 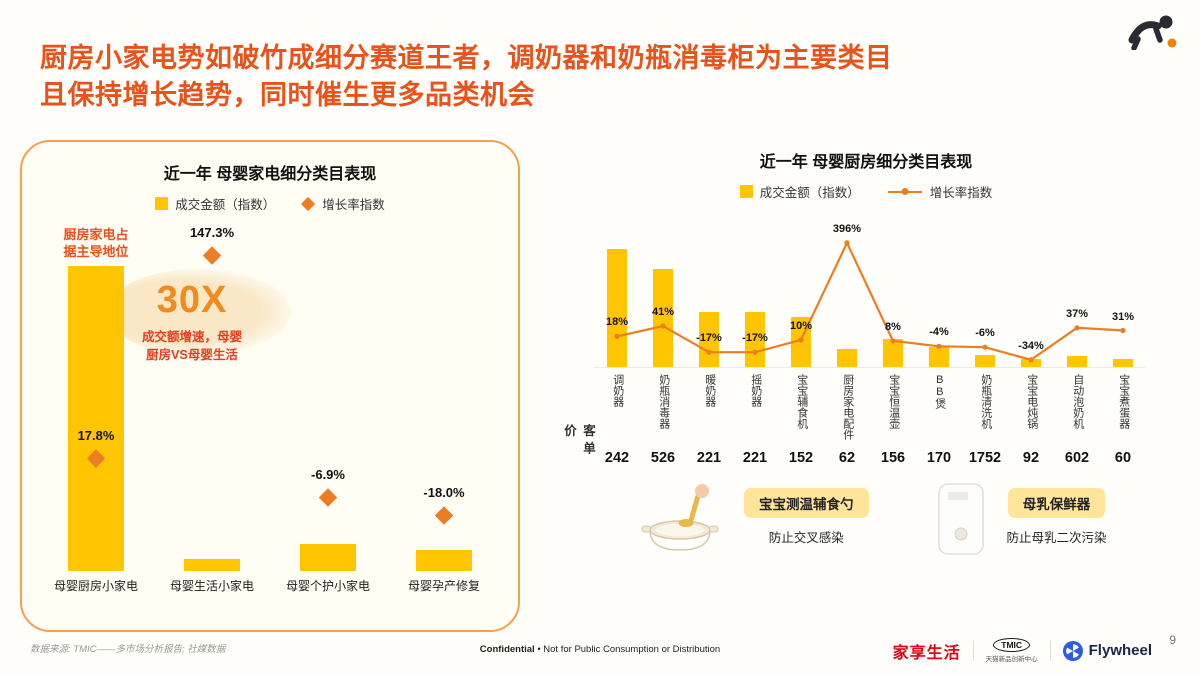 What do you see at coordinates (1077, 313) in the screenshot?
I see `growth-value-label: 37%` at bounding box center [1077, 313].